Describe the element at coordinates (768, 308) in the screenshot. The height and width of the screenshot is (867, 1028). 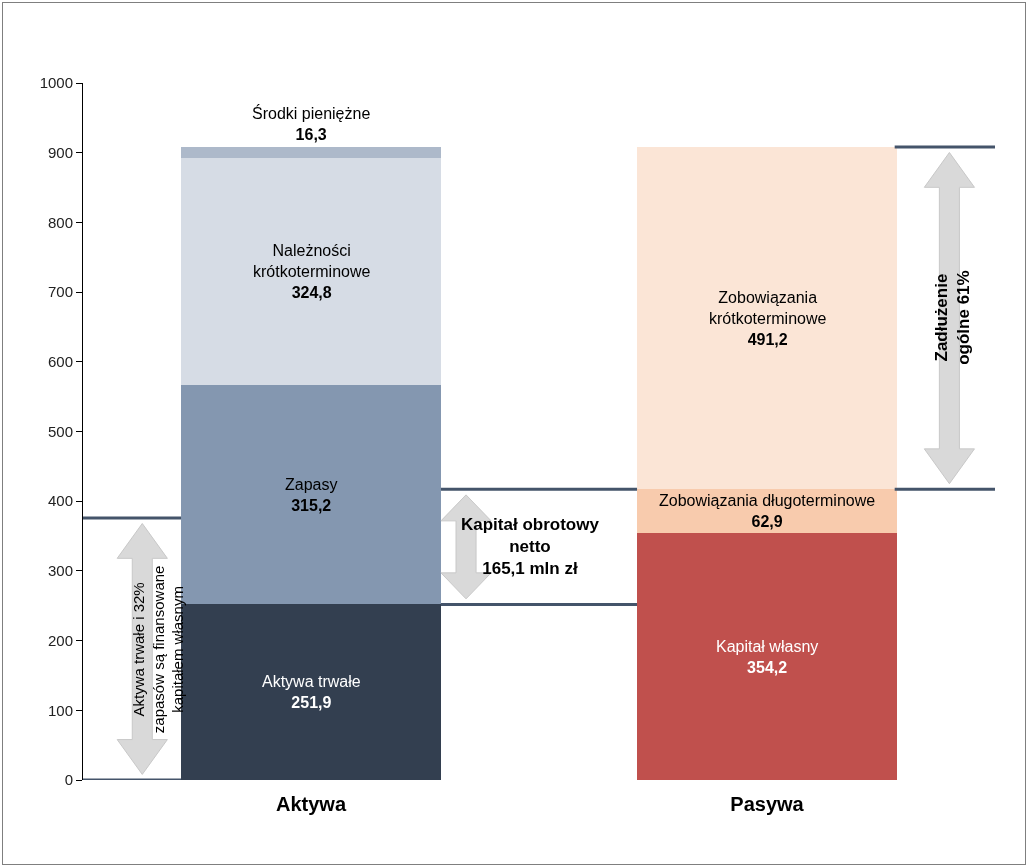
I see `series-label: Zobowiązania krótkoterminowe` at that location.